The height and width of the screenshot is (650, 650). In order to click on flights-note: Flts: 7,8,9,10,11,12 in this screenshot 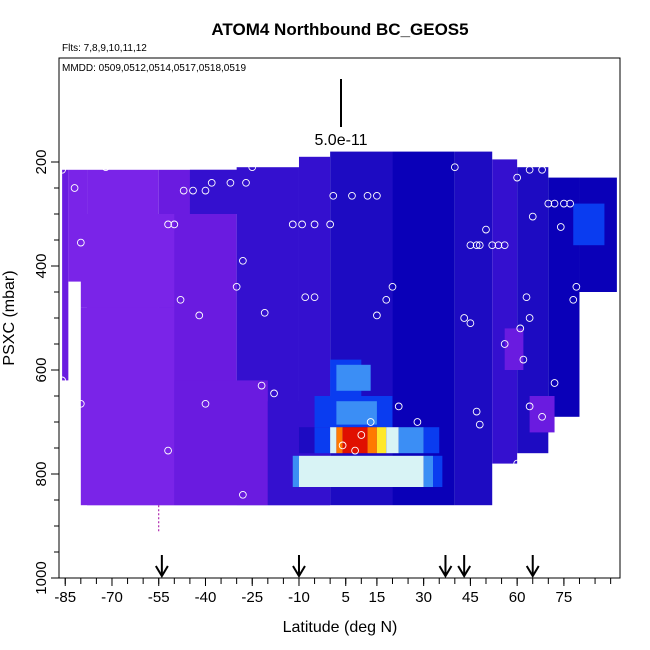, I will do `click(104, 48)`.